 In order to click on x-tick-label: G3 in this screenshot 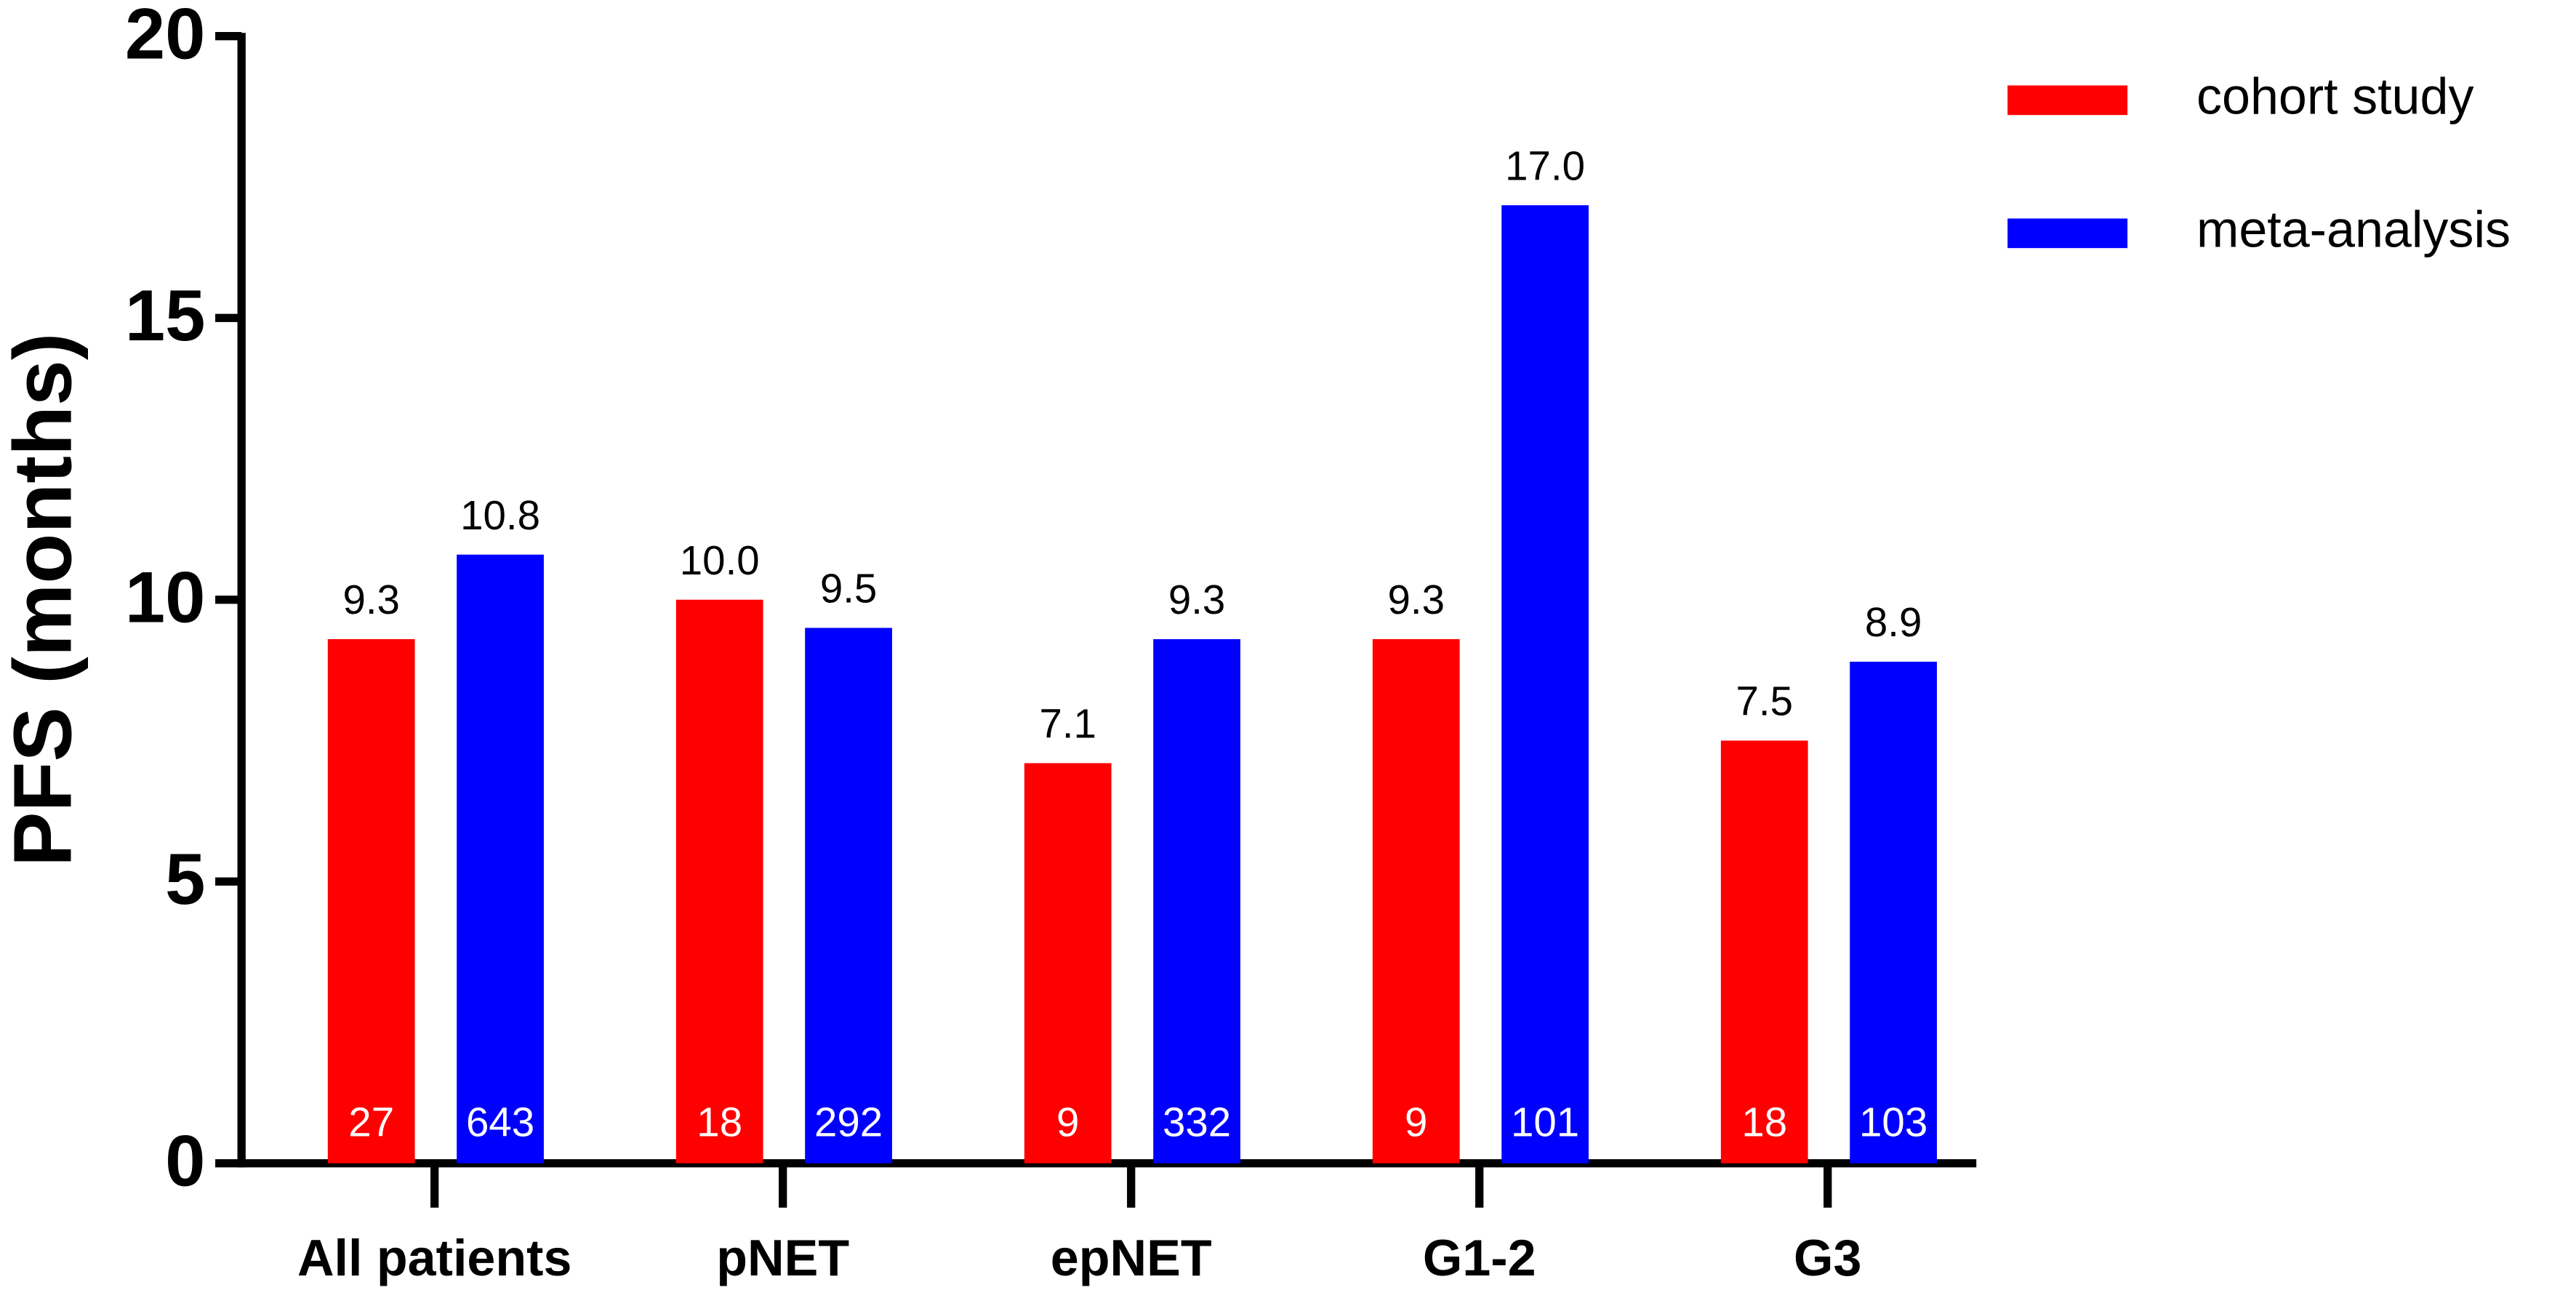, I will do `click(1827, 1258)`.